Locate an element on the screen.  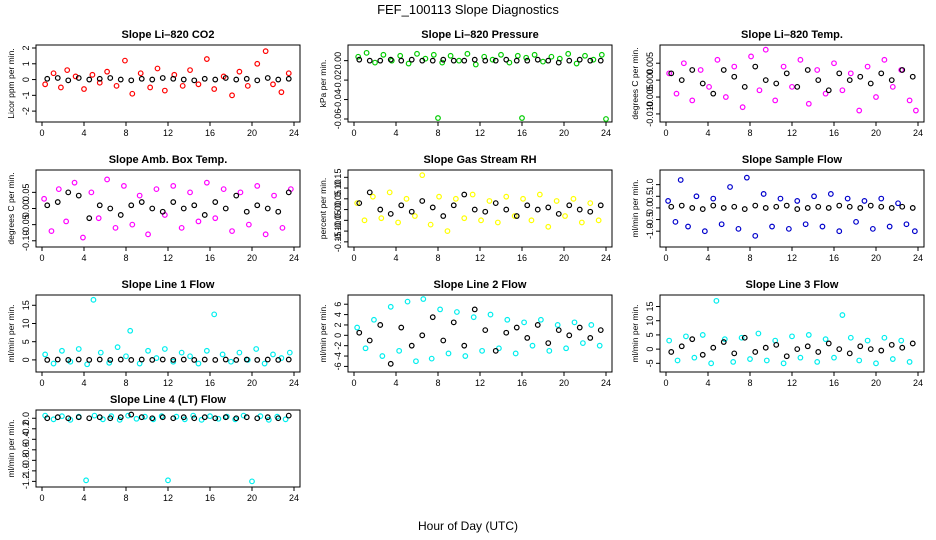
y-tick-label: -0.2 is located at coordinates (26, 429).